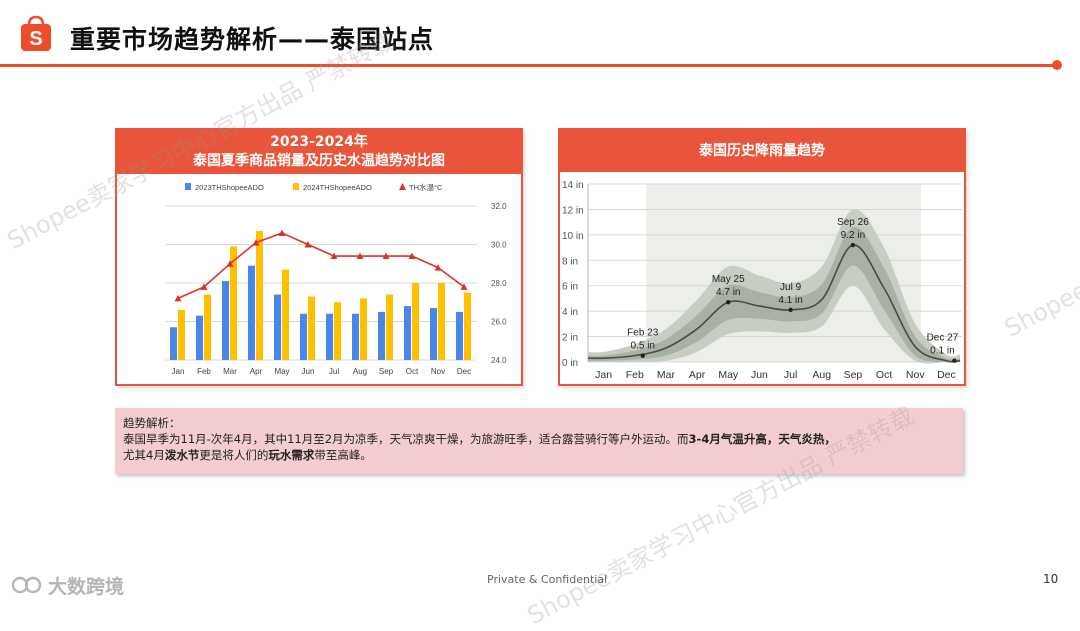 The image size is (1080, 631). Describe the element at coordinates (343, 455) in the screenshot. I see `note-text: 带至高峰。` at that location.